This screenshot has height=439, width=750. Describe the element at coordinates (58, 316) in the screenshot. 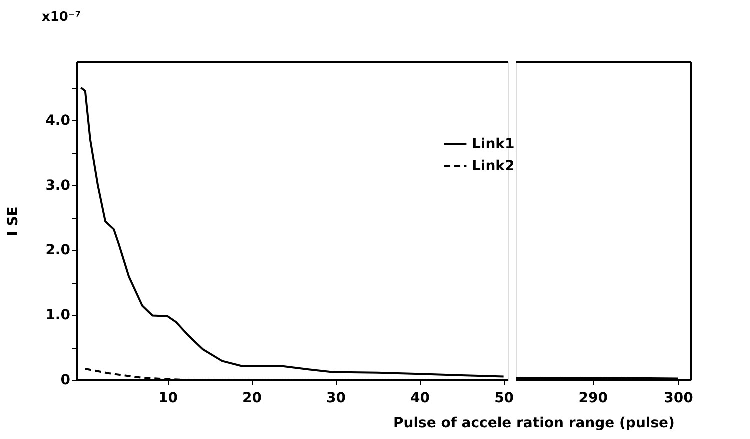

I see `y-tick-label: 1.0` at that location.